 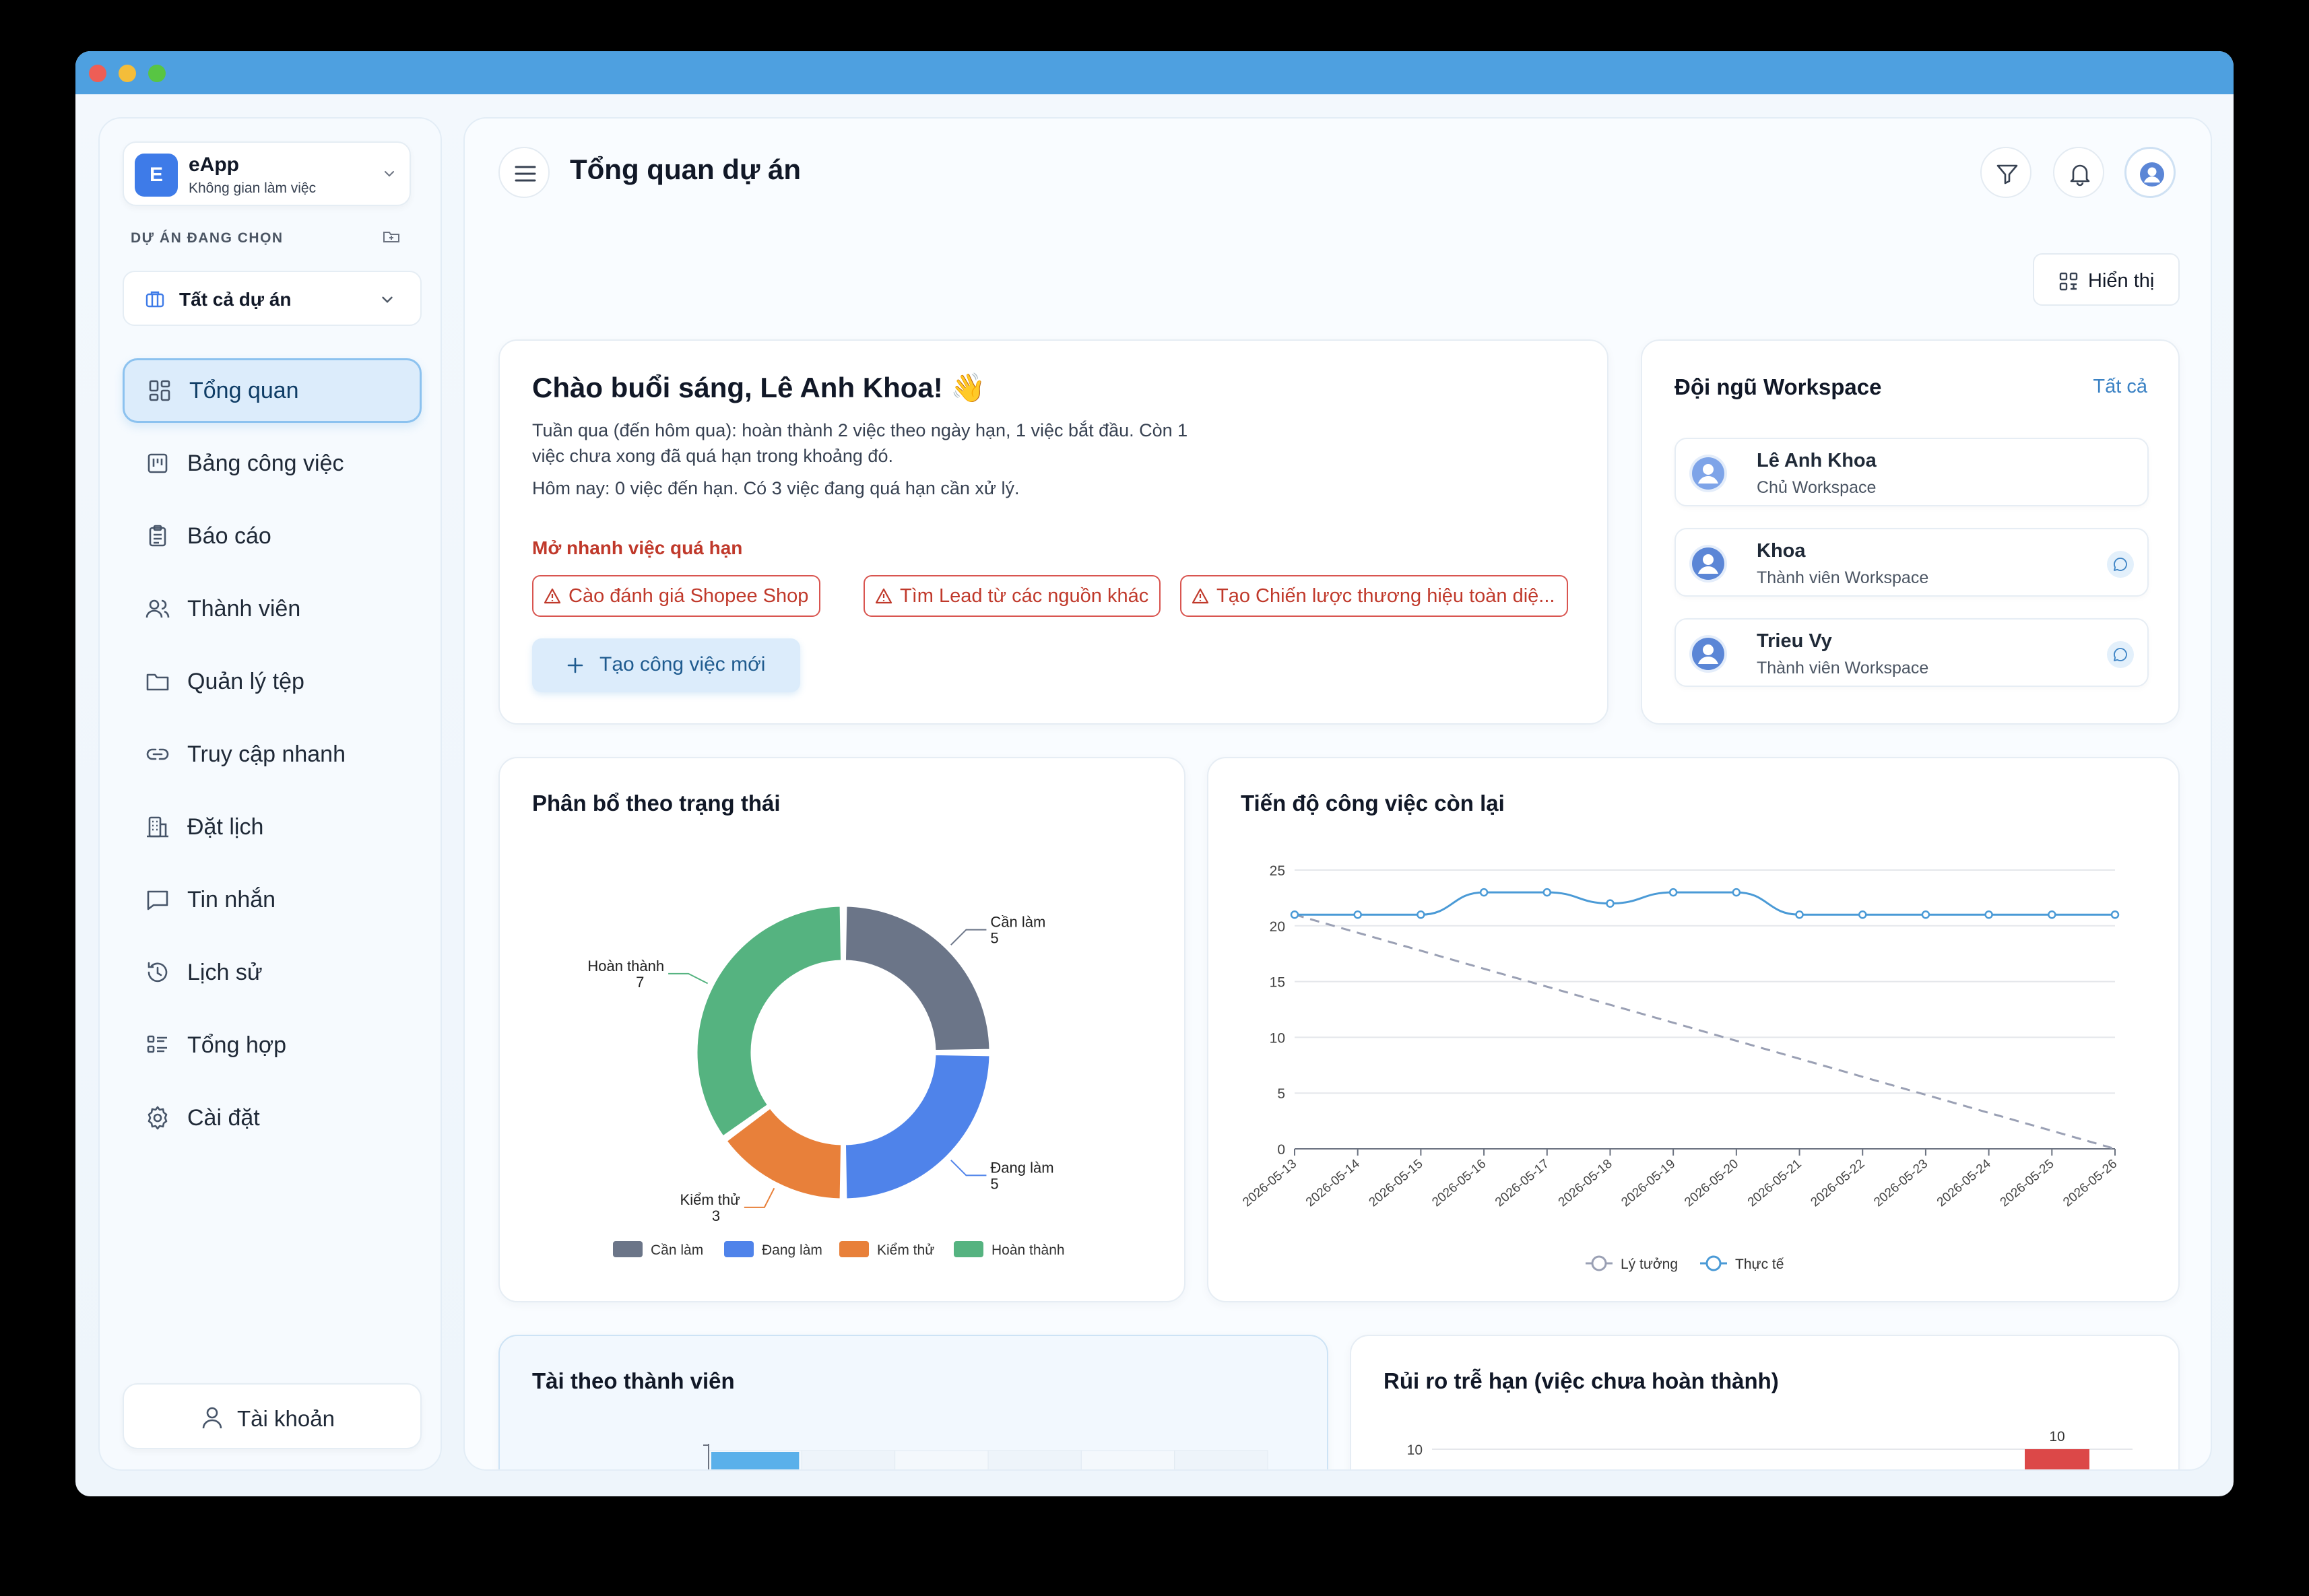 I want to click on member-name: Lê Anh Khoa, so click(x=1817, y=460).